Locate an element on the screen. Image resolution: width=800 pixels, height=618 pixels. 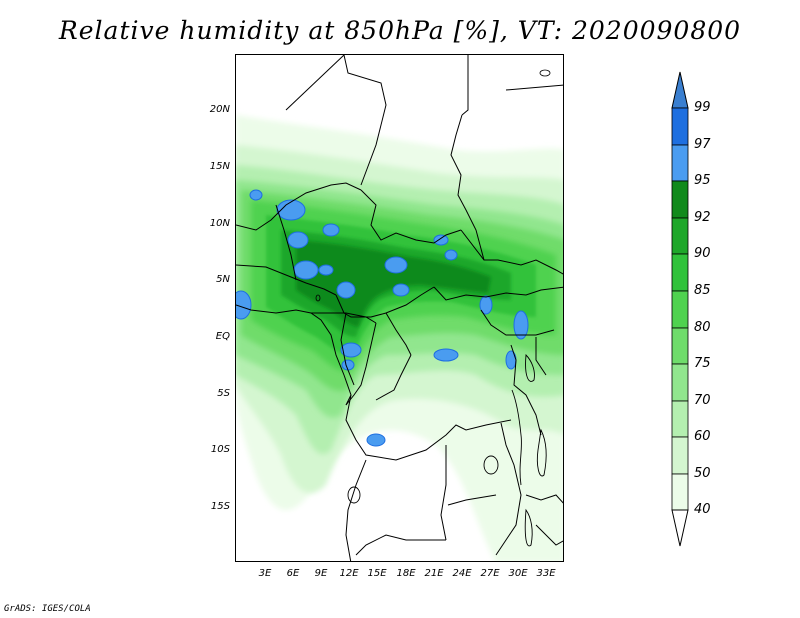
lat-label-15s: 15S is located at coordinates (220, 506).